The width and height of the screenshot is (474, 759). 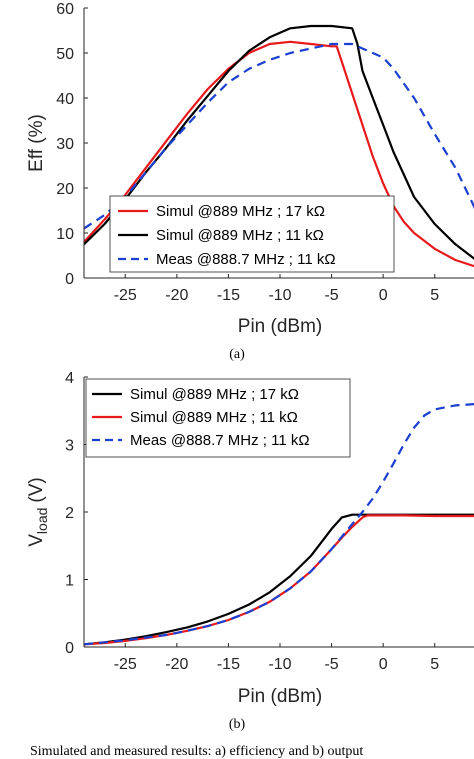 I want to click on efficiency-x-tick-label: -10, so click(x=279, y=295).